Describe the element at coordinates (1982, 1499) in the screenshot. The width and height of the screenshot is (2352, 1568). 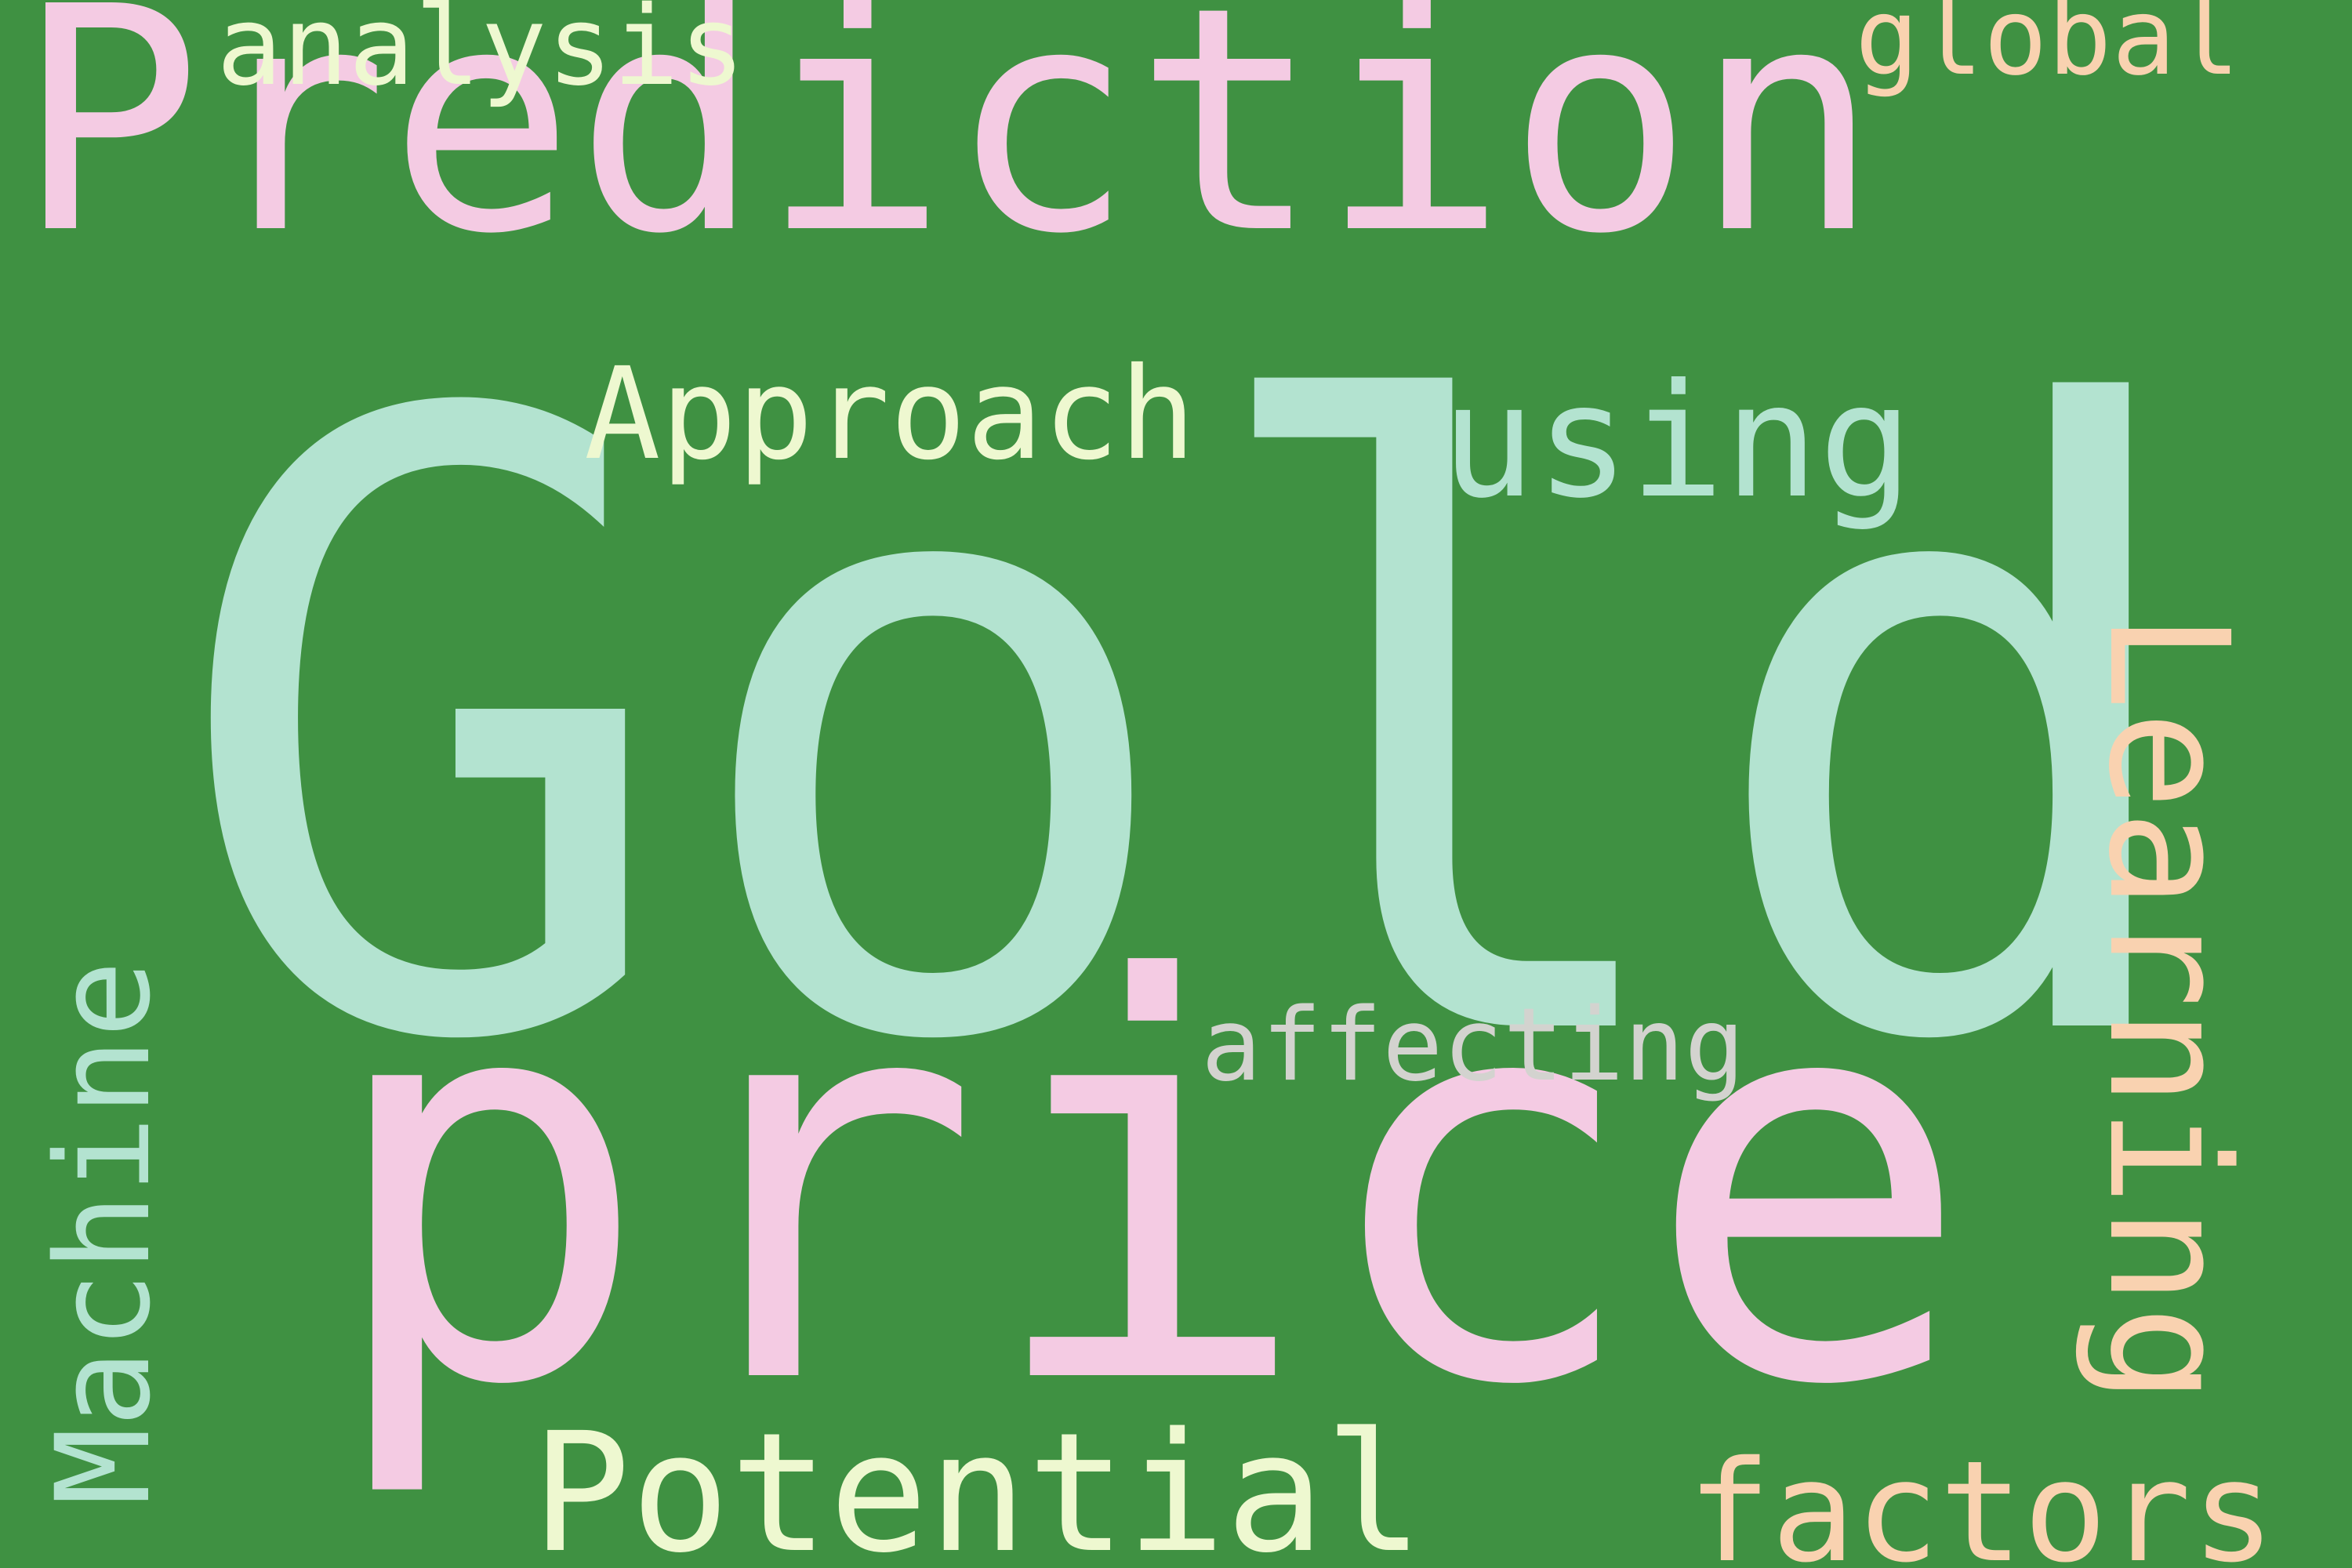
I see `word-factors: factors` at that location.